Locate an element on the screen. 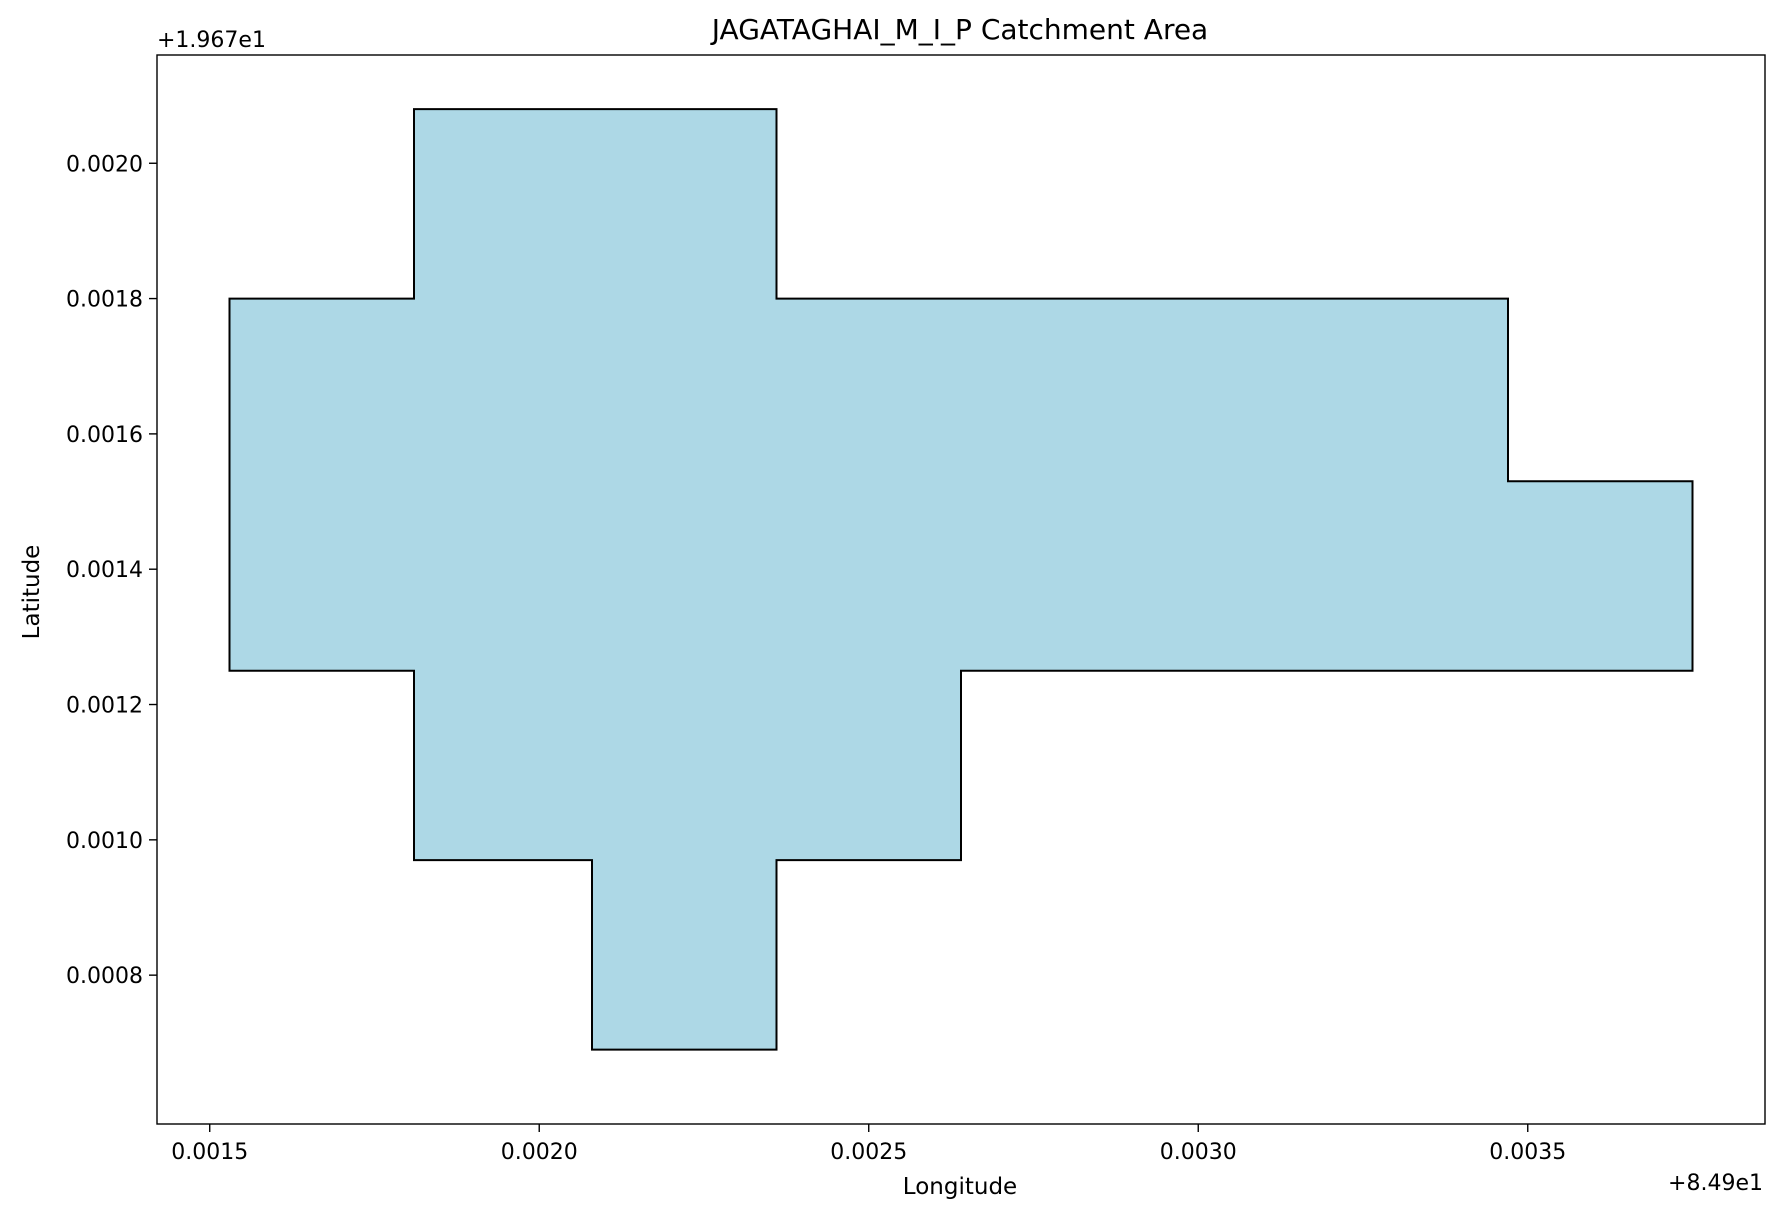 The width and height of the screenshot is (1781, 1215). y-tick-label: 0.0016 is located at coordinates (104, 435).